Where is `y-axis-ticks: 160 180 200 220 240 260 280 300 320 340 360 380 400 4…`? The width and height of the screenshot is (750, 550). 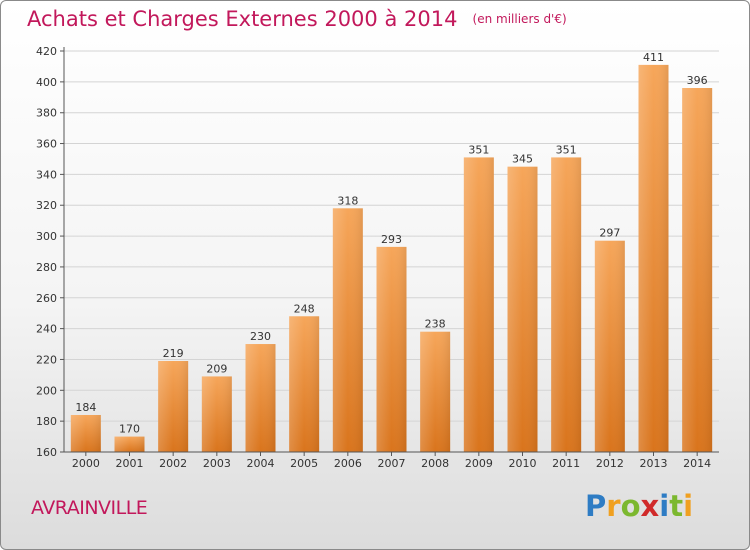
y-axis-ticks: 160 180 200 220 240 260 280 300 320 340 360 380 400 4… is located at coordinates (50, 252).